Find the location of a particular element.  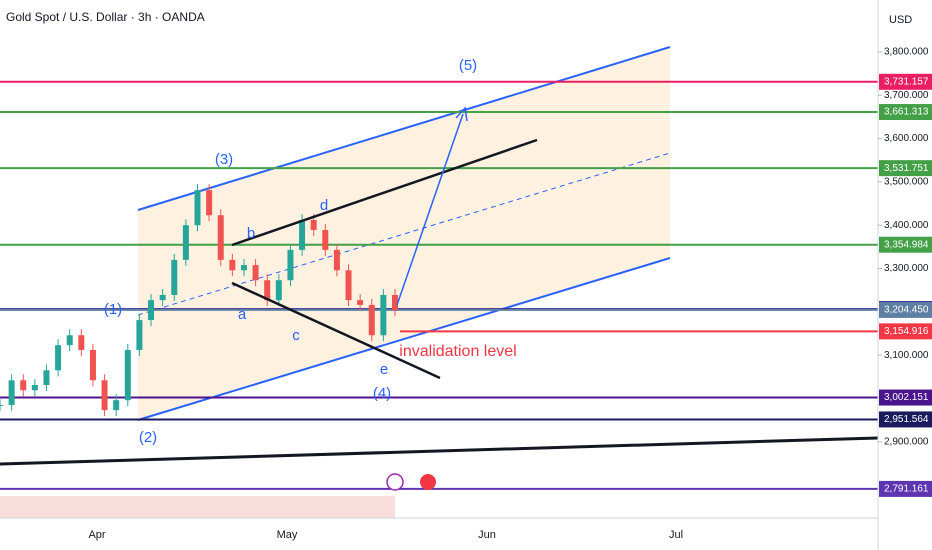

level-label: 2,951.564 is located at coordinates (906, 419).